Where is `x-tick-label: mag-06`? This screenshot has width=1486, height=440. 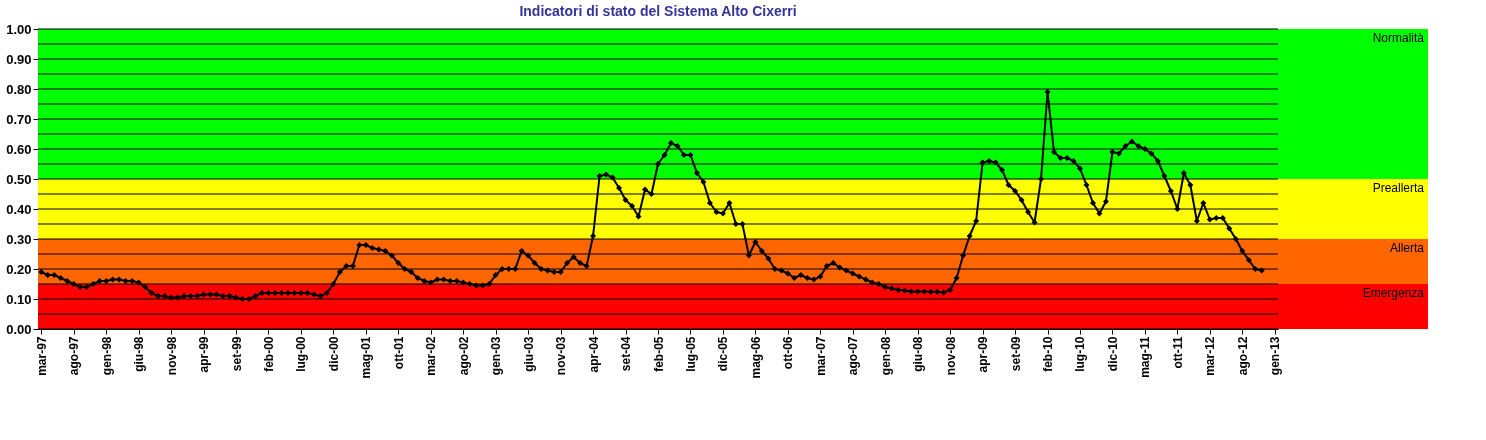 x-tick-label: mag-06 is located at coordinates (755, 357).